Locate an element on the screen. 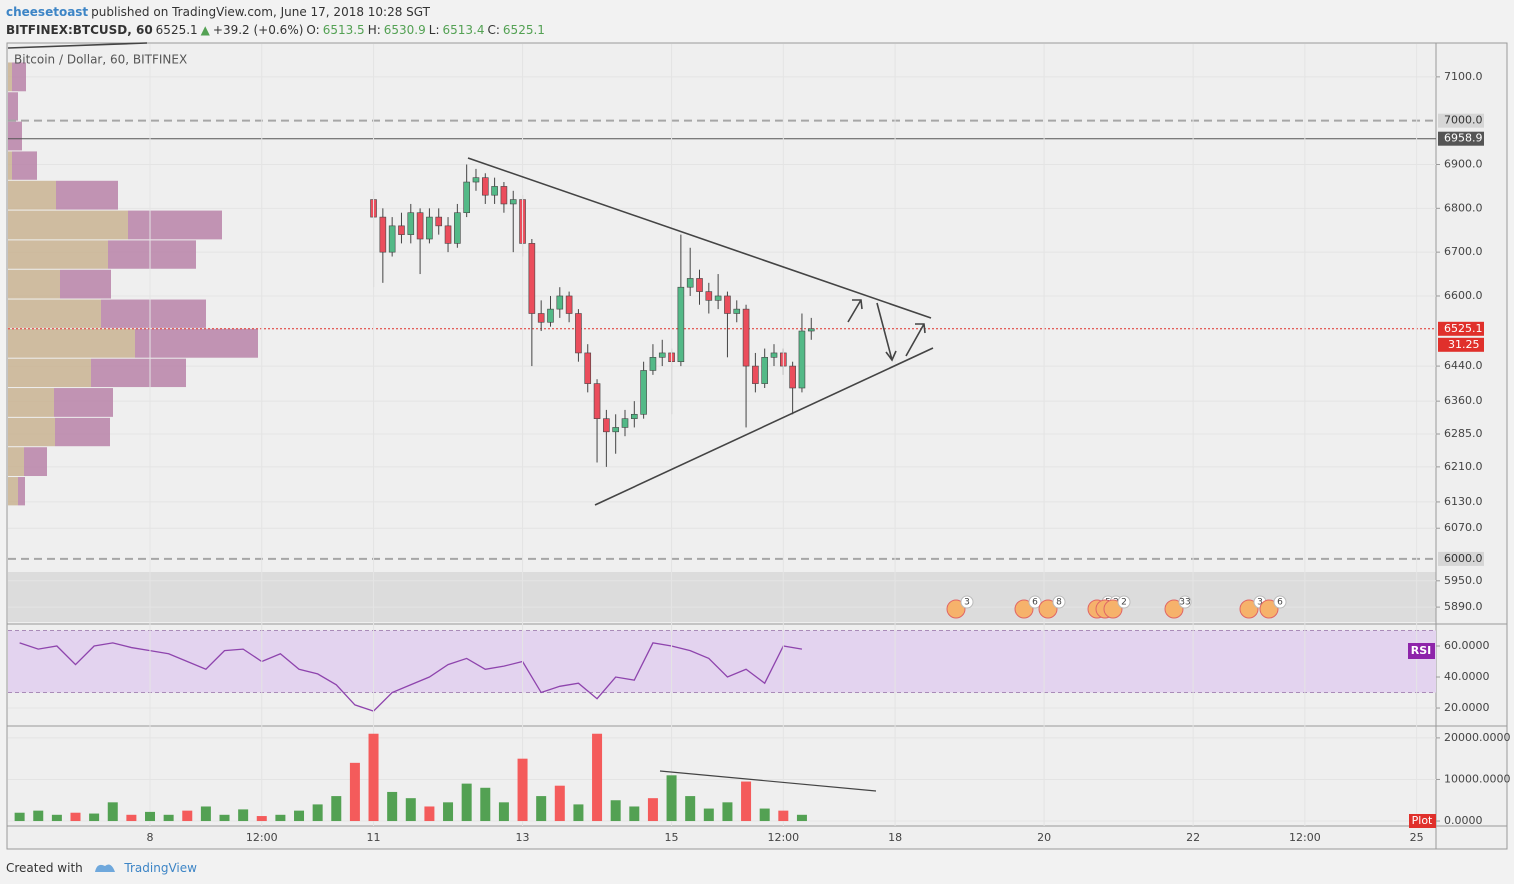  y-tick-label: 6900.0 is located at coordinates (1463, 164).